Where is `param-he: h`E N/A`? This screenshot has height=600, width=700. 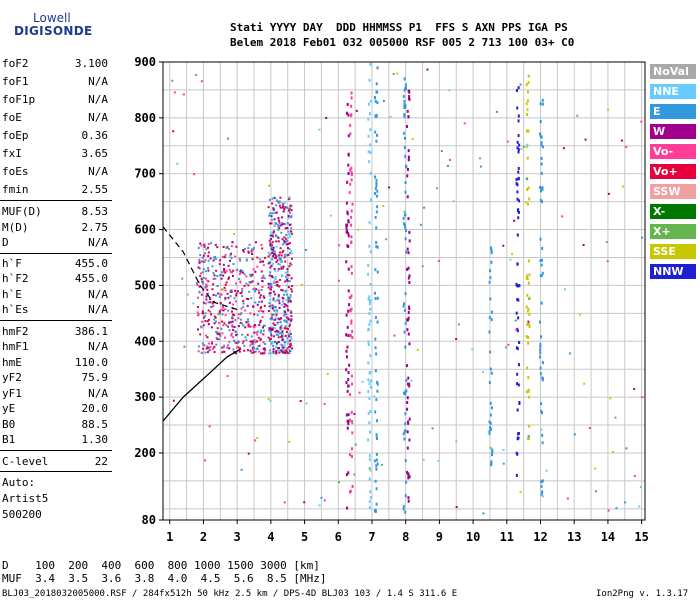
param-he: h`E N/A is located at coordinates (55, 295).